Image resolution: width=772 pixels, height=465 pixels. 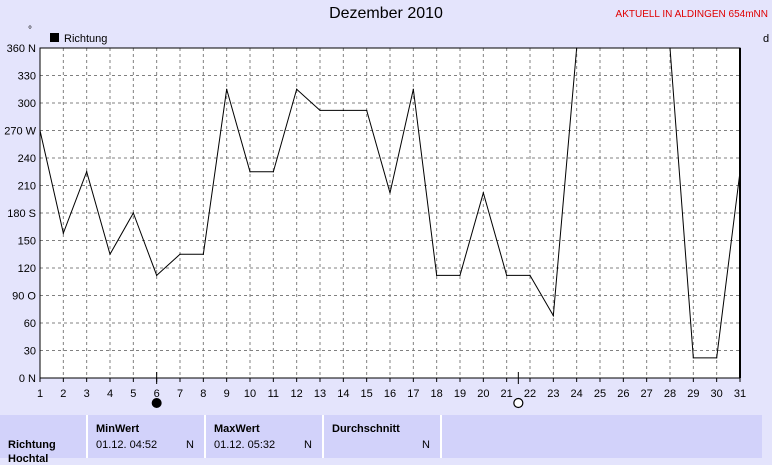 I want to click on empty-cell, so click(x=602, y=436).